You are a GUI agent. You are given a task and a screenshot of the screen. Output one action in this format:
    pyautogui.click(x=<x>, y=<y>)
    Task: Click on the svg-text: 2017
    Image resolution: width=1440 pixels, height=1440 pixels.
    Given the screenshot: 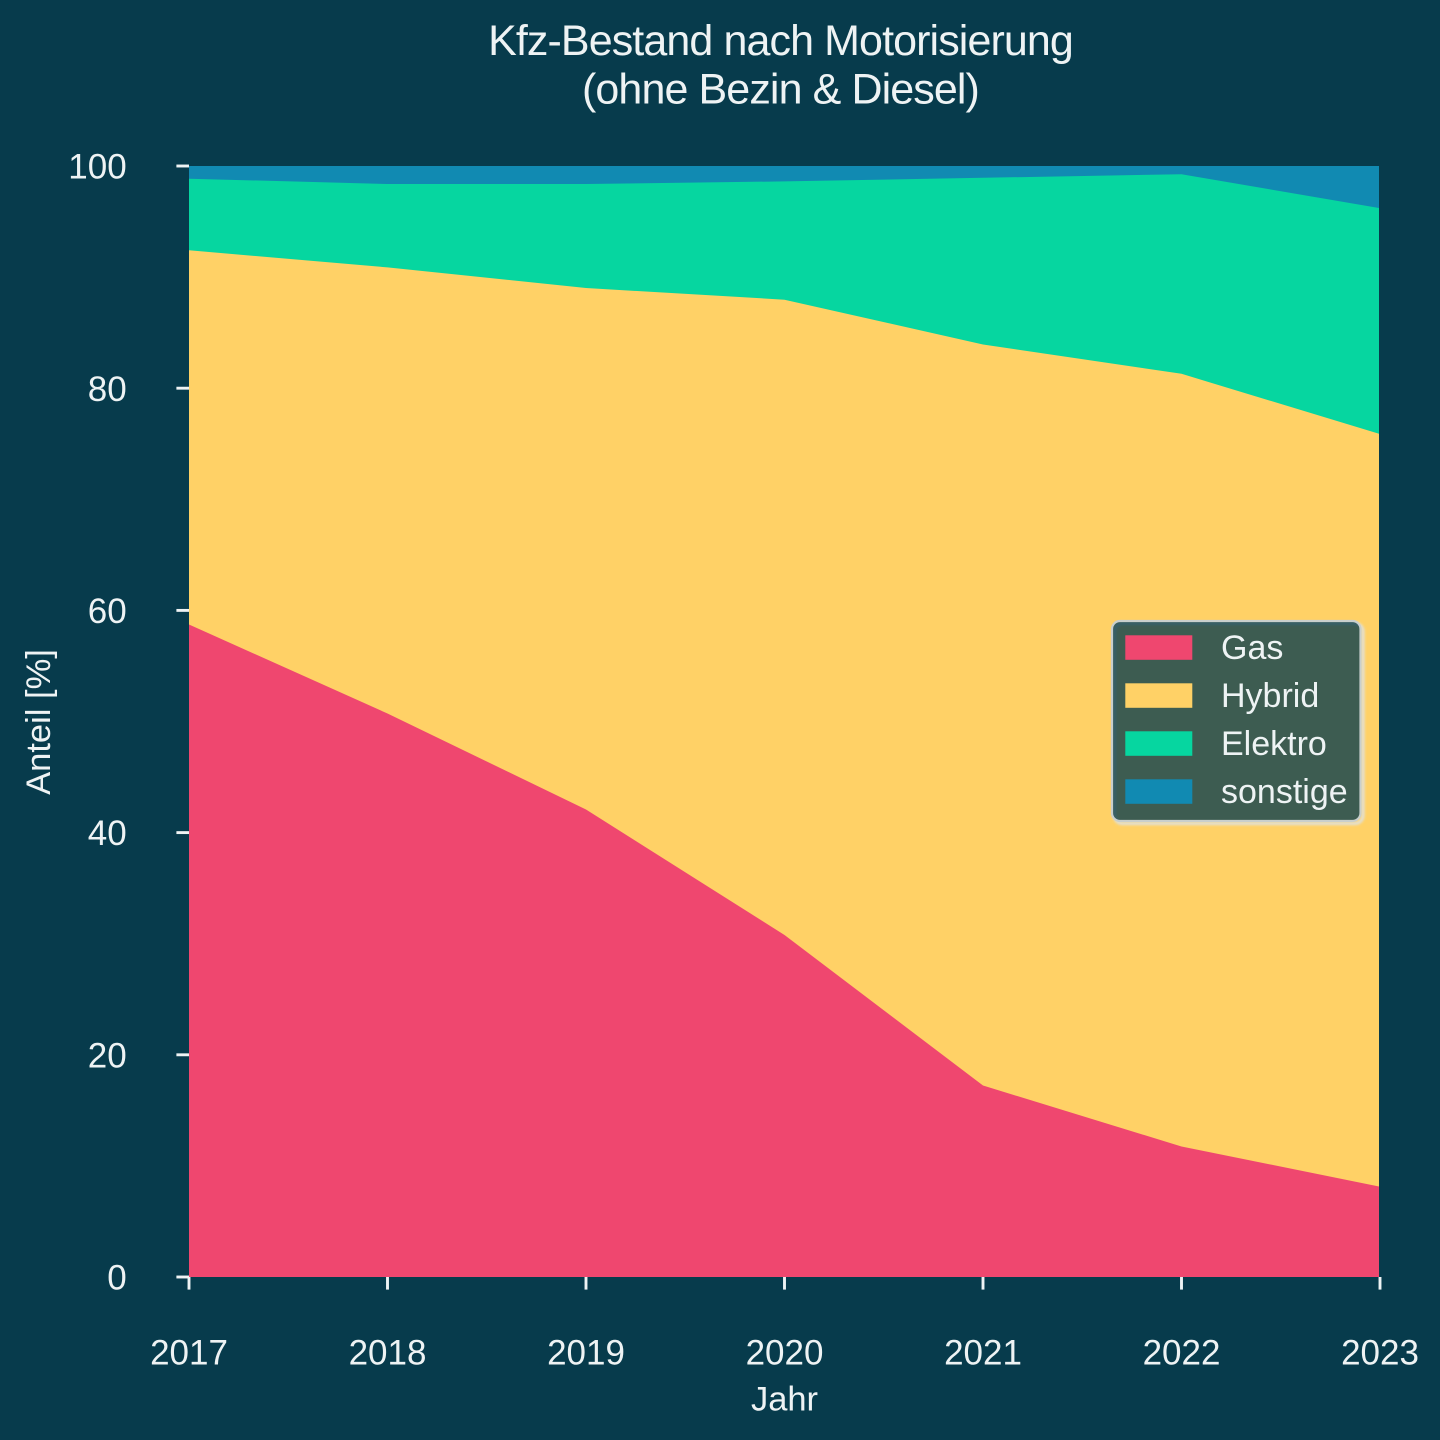 What is the action you would take?
    pyautogui.click(x=189, y=1353)
    